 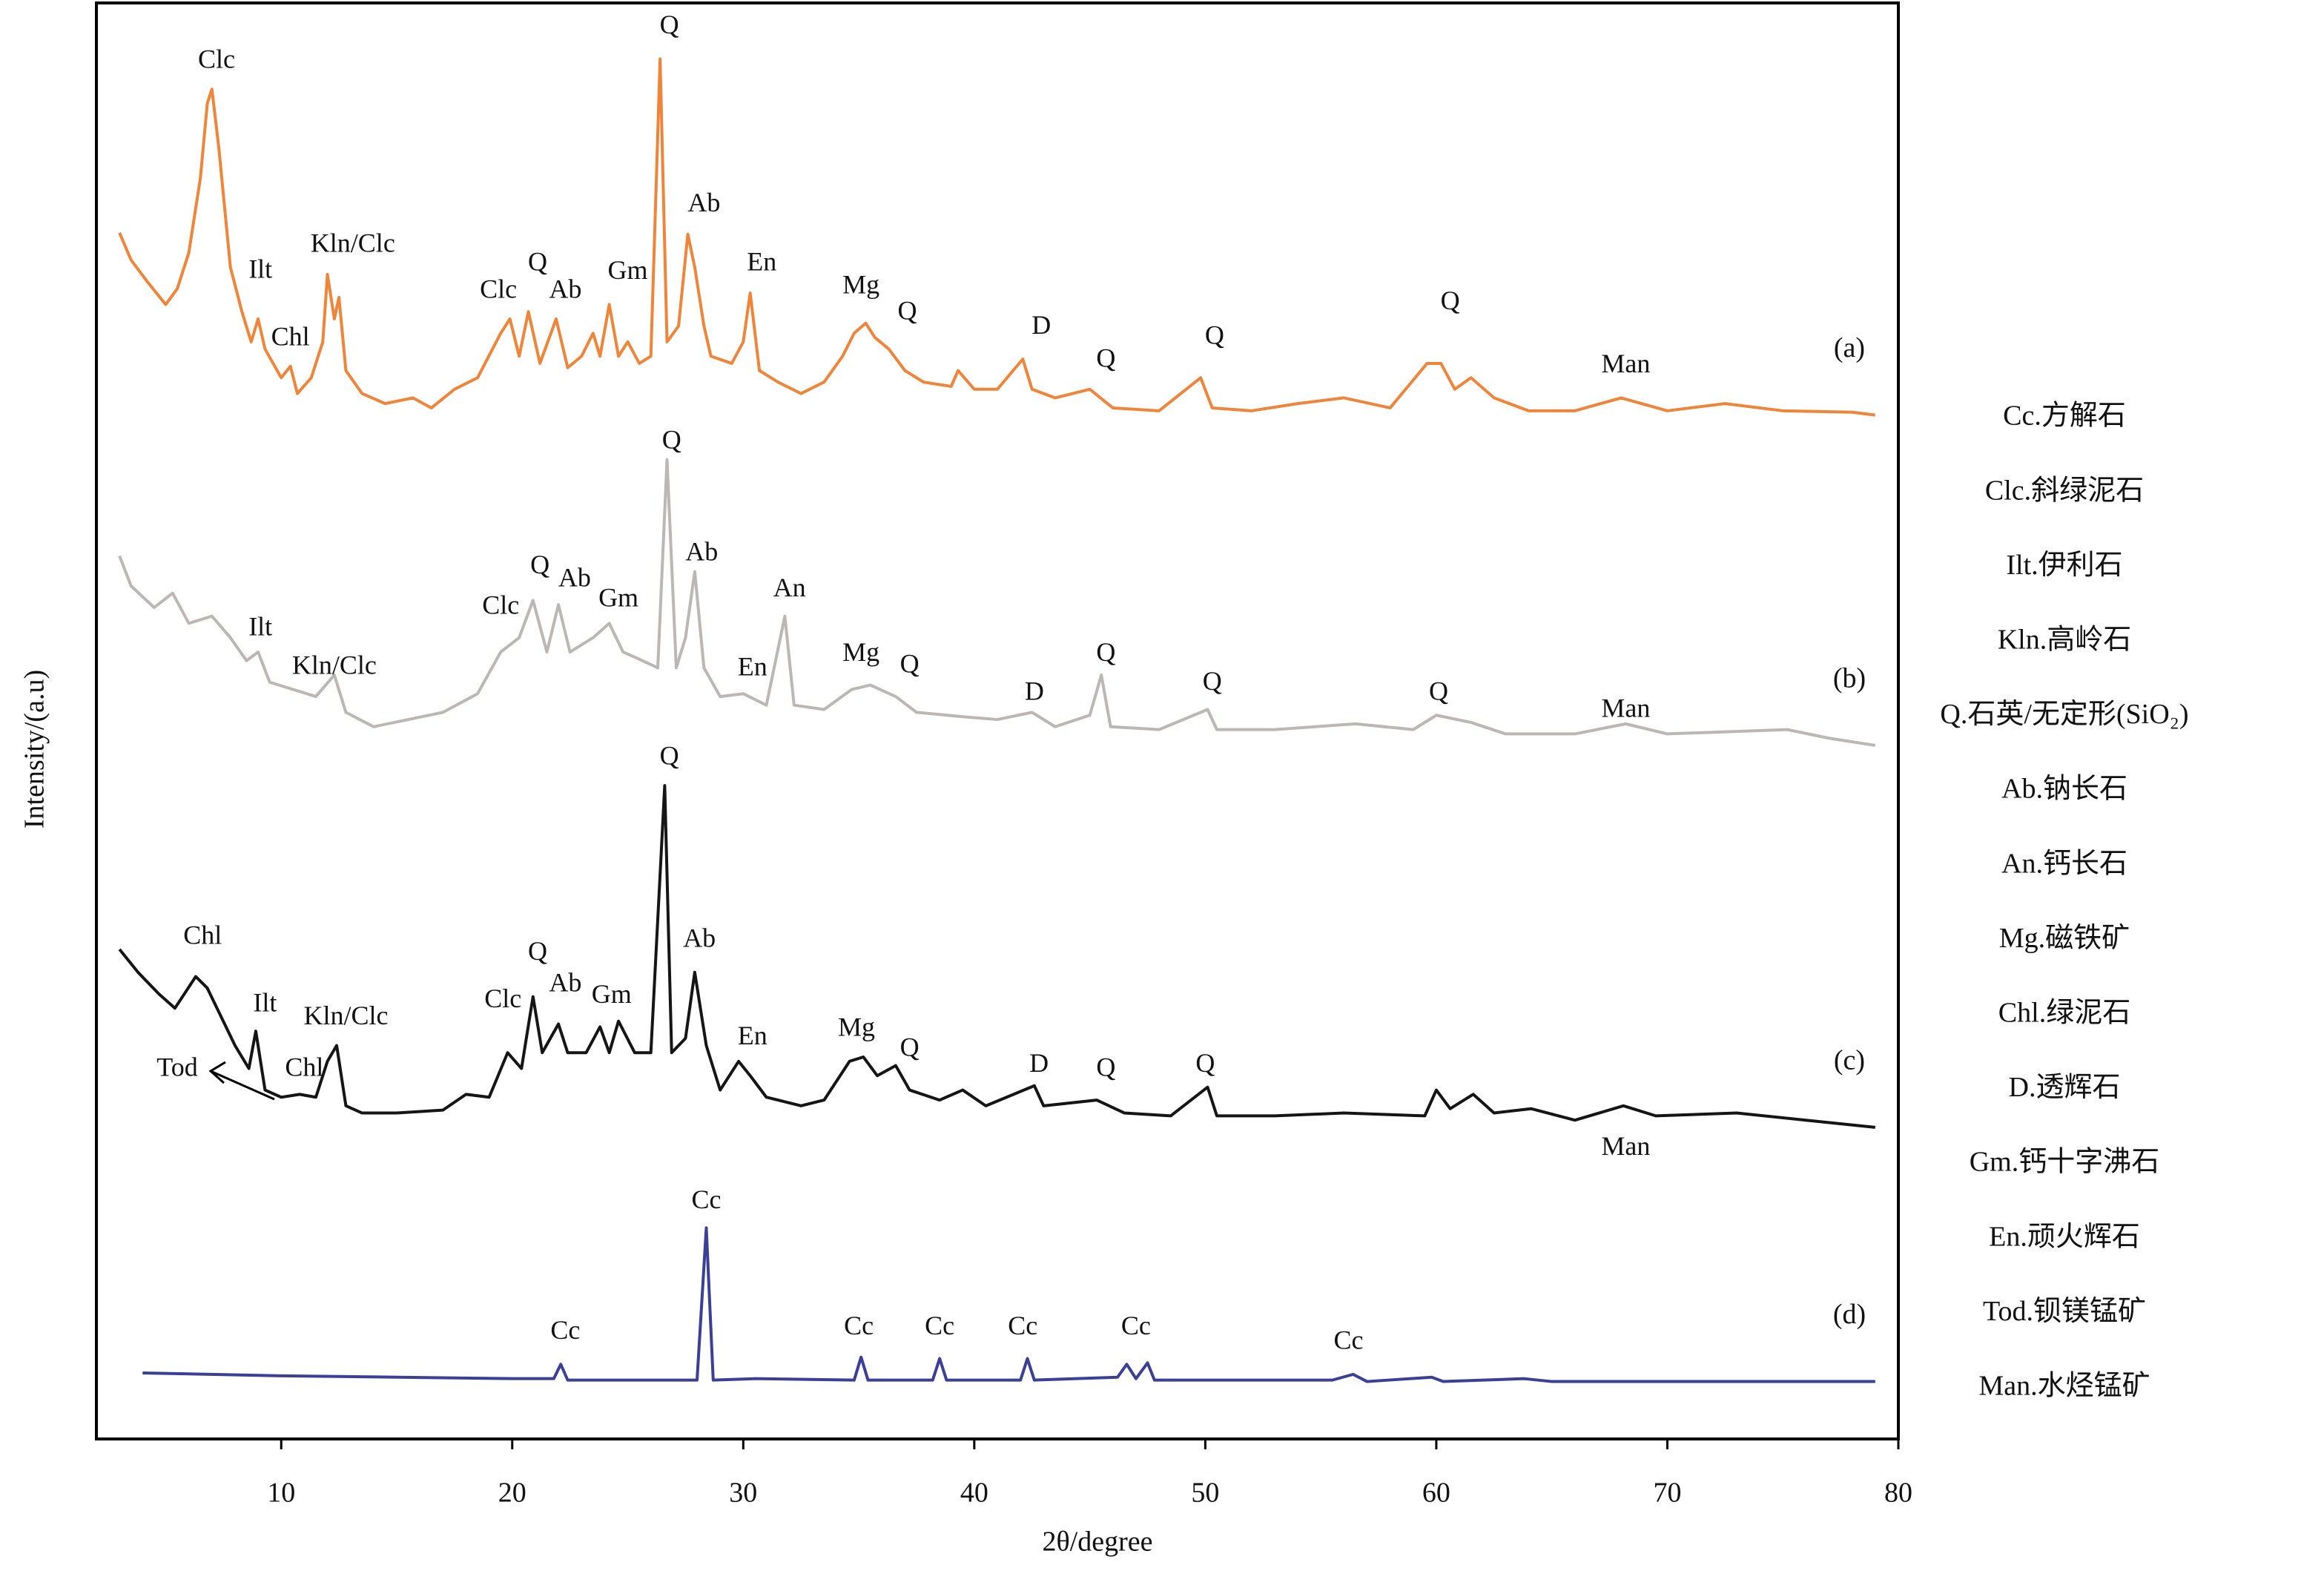 What do you see at coordinates (2065, 1311) in the screenshot?
I see `legend-entry: Tod.钡镁锰矿` at bounding box center [2065, 1311].